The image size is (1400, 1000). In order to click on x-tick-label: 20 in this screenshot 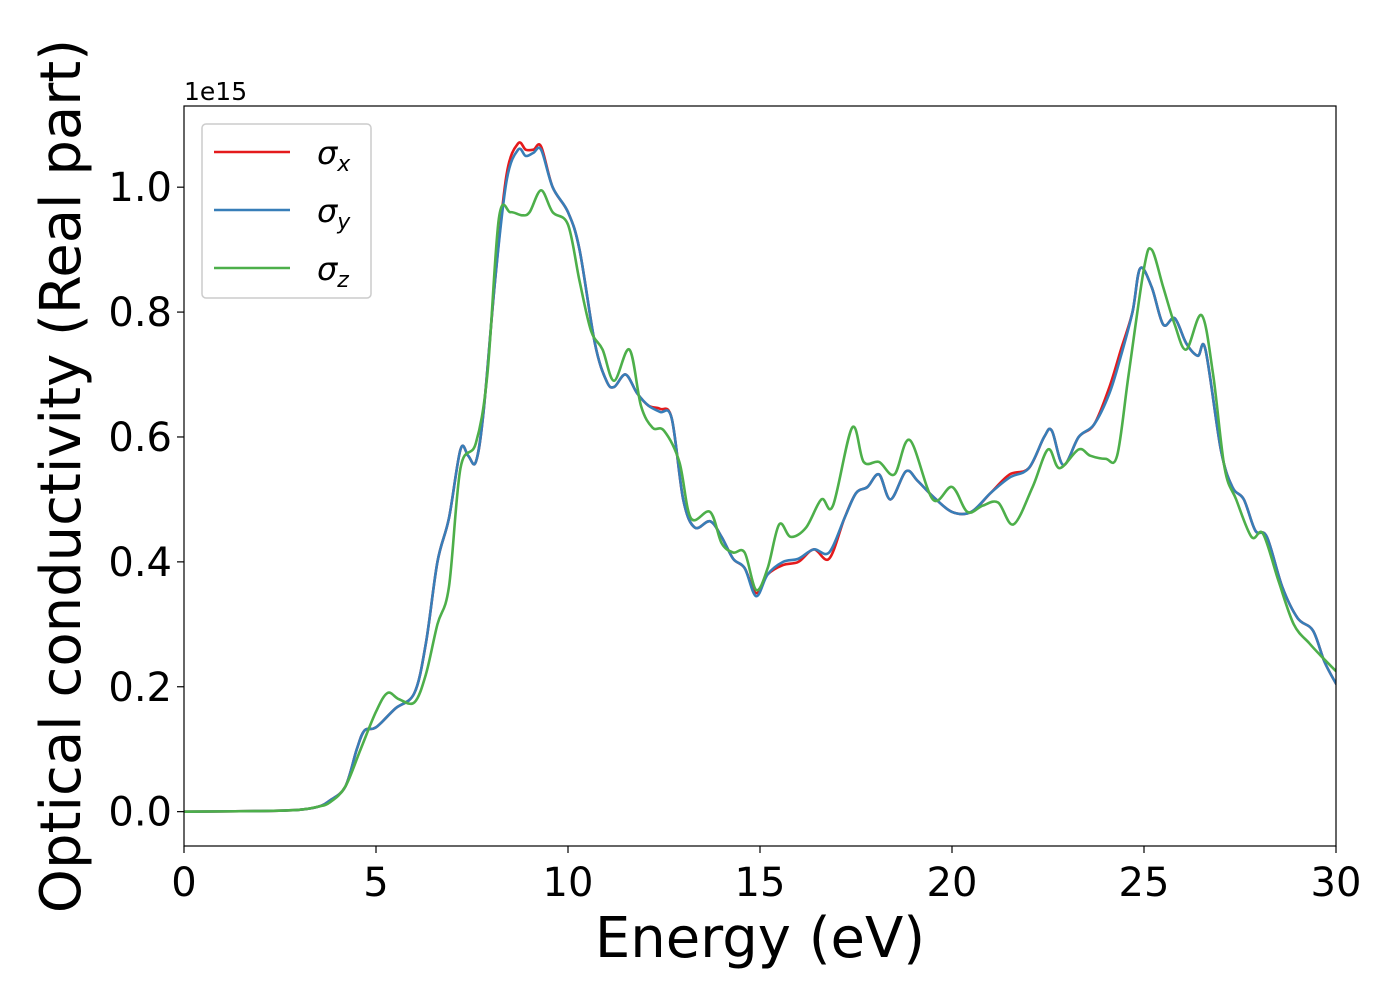, I will do `click(952, 883)`.